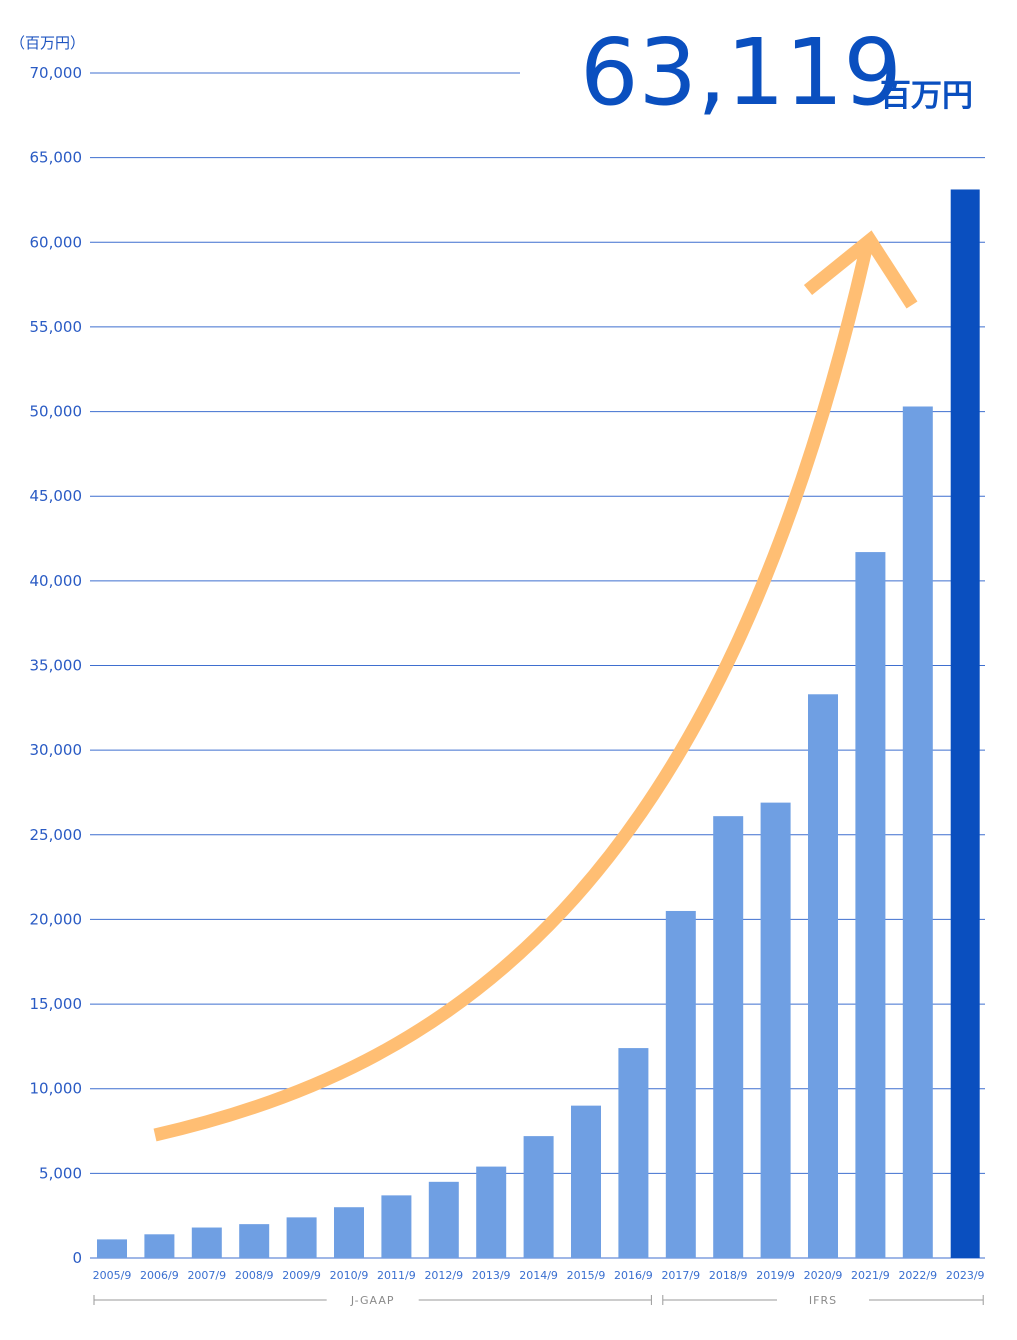 The image size is (1017, 1340). I want to click on x-tick-label: 2021/9, so click(870, 1275).